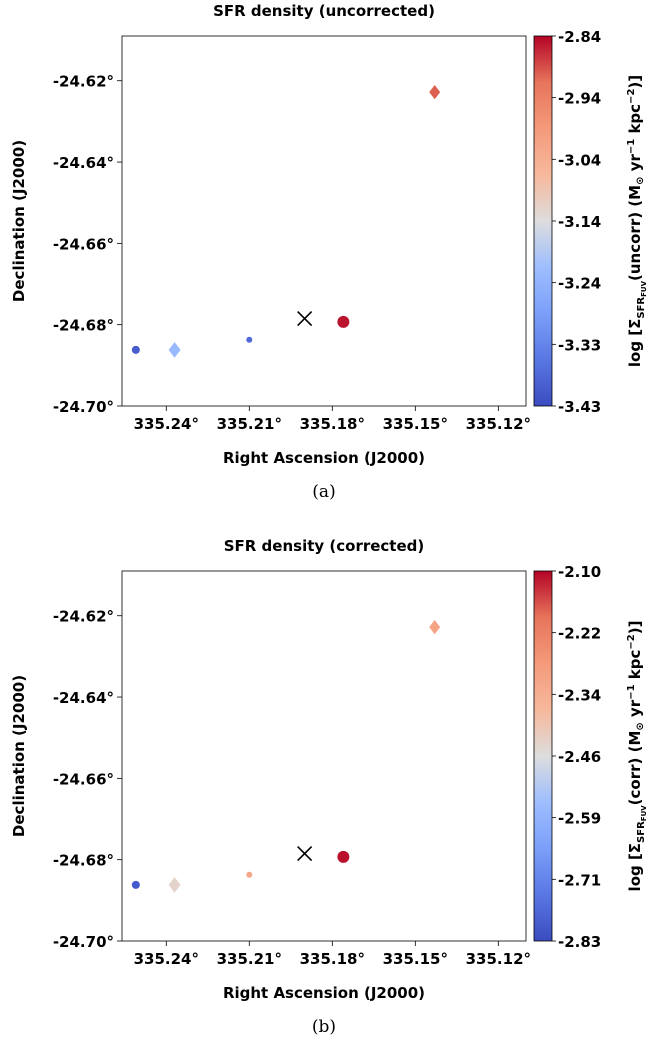  I want to click on colorbar-tick-label: -2.10, so click(579, 572).